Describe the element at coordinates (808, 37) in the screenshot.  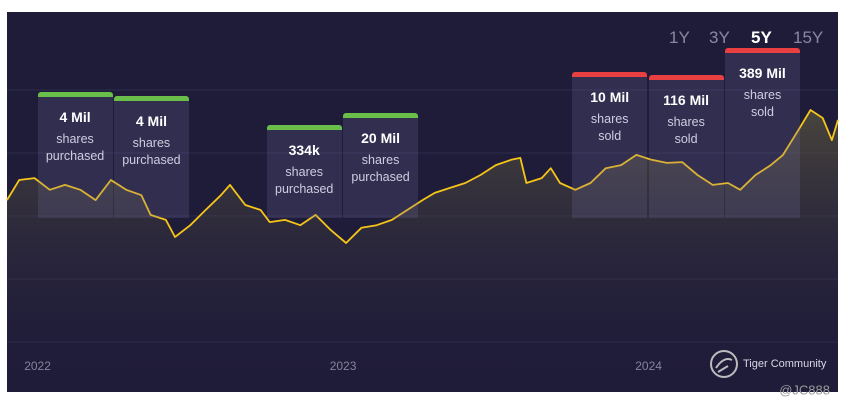
I see `range-button: 15Y` at that location.